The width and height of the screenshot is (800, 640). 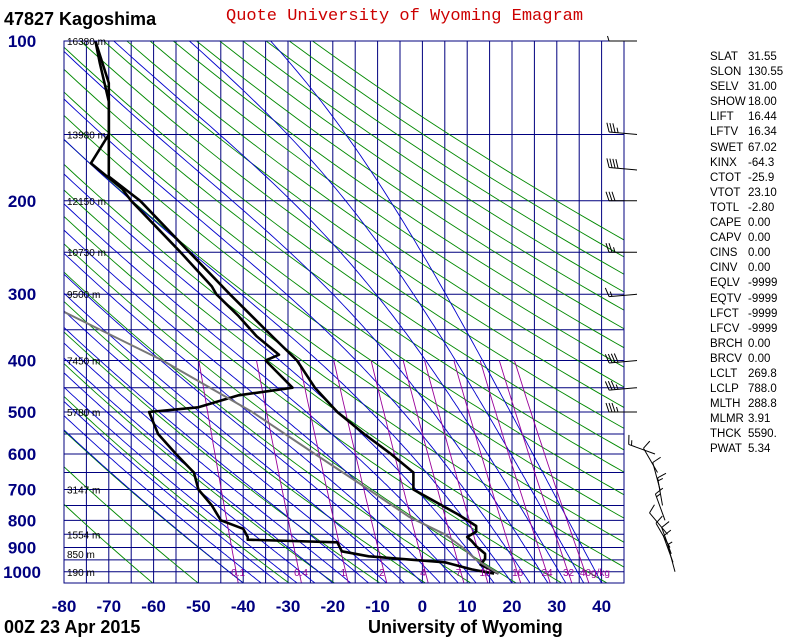 I want to click on temperature-tick-label: -30, so click(x=288, y=606).